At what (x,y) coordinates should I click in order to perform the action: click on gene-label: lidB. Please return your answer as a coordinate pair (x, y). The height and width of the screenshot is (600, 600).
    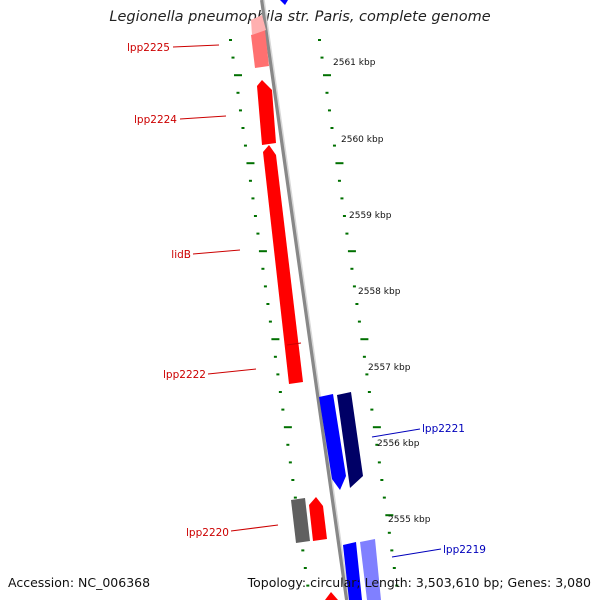
    Looking at the image, I should click on (181, 255).